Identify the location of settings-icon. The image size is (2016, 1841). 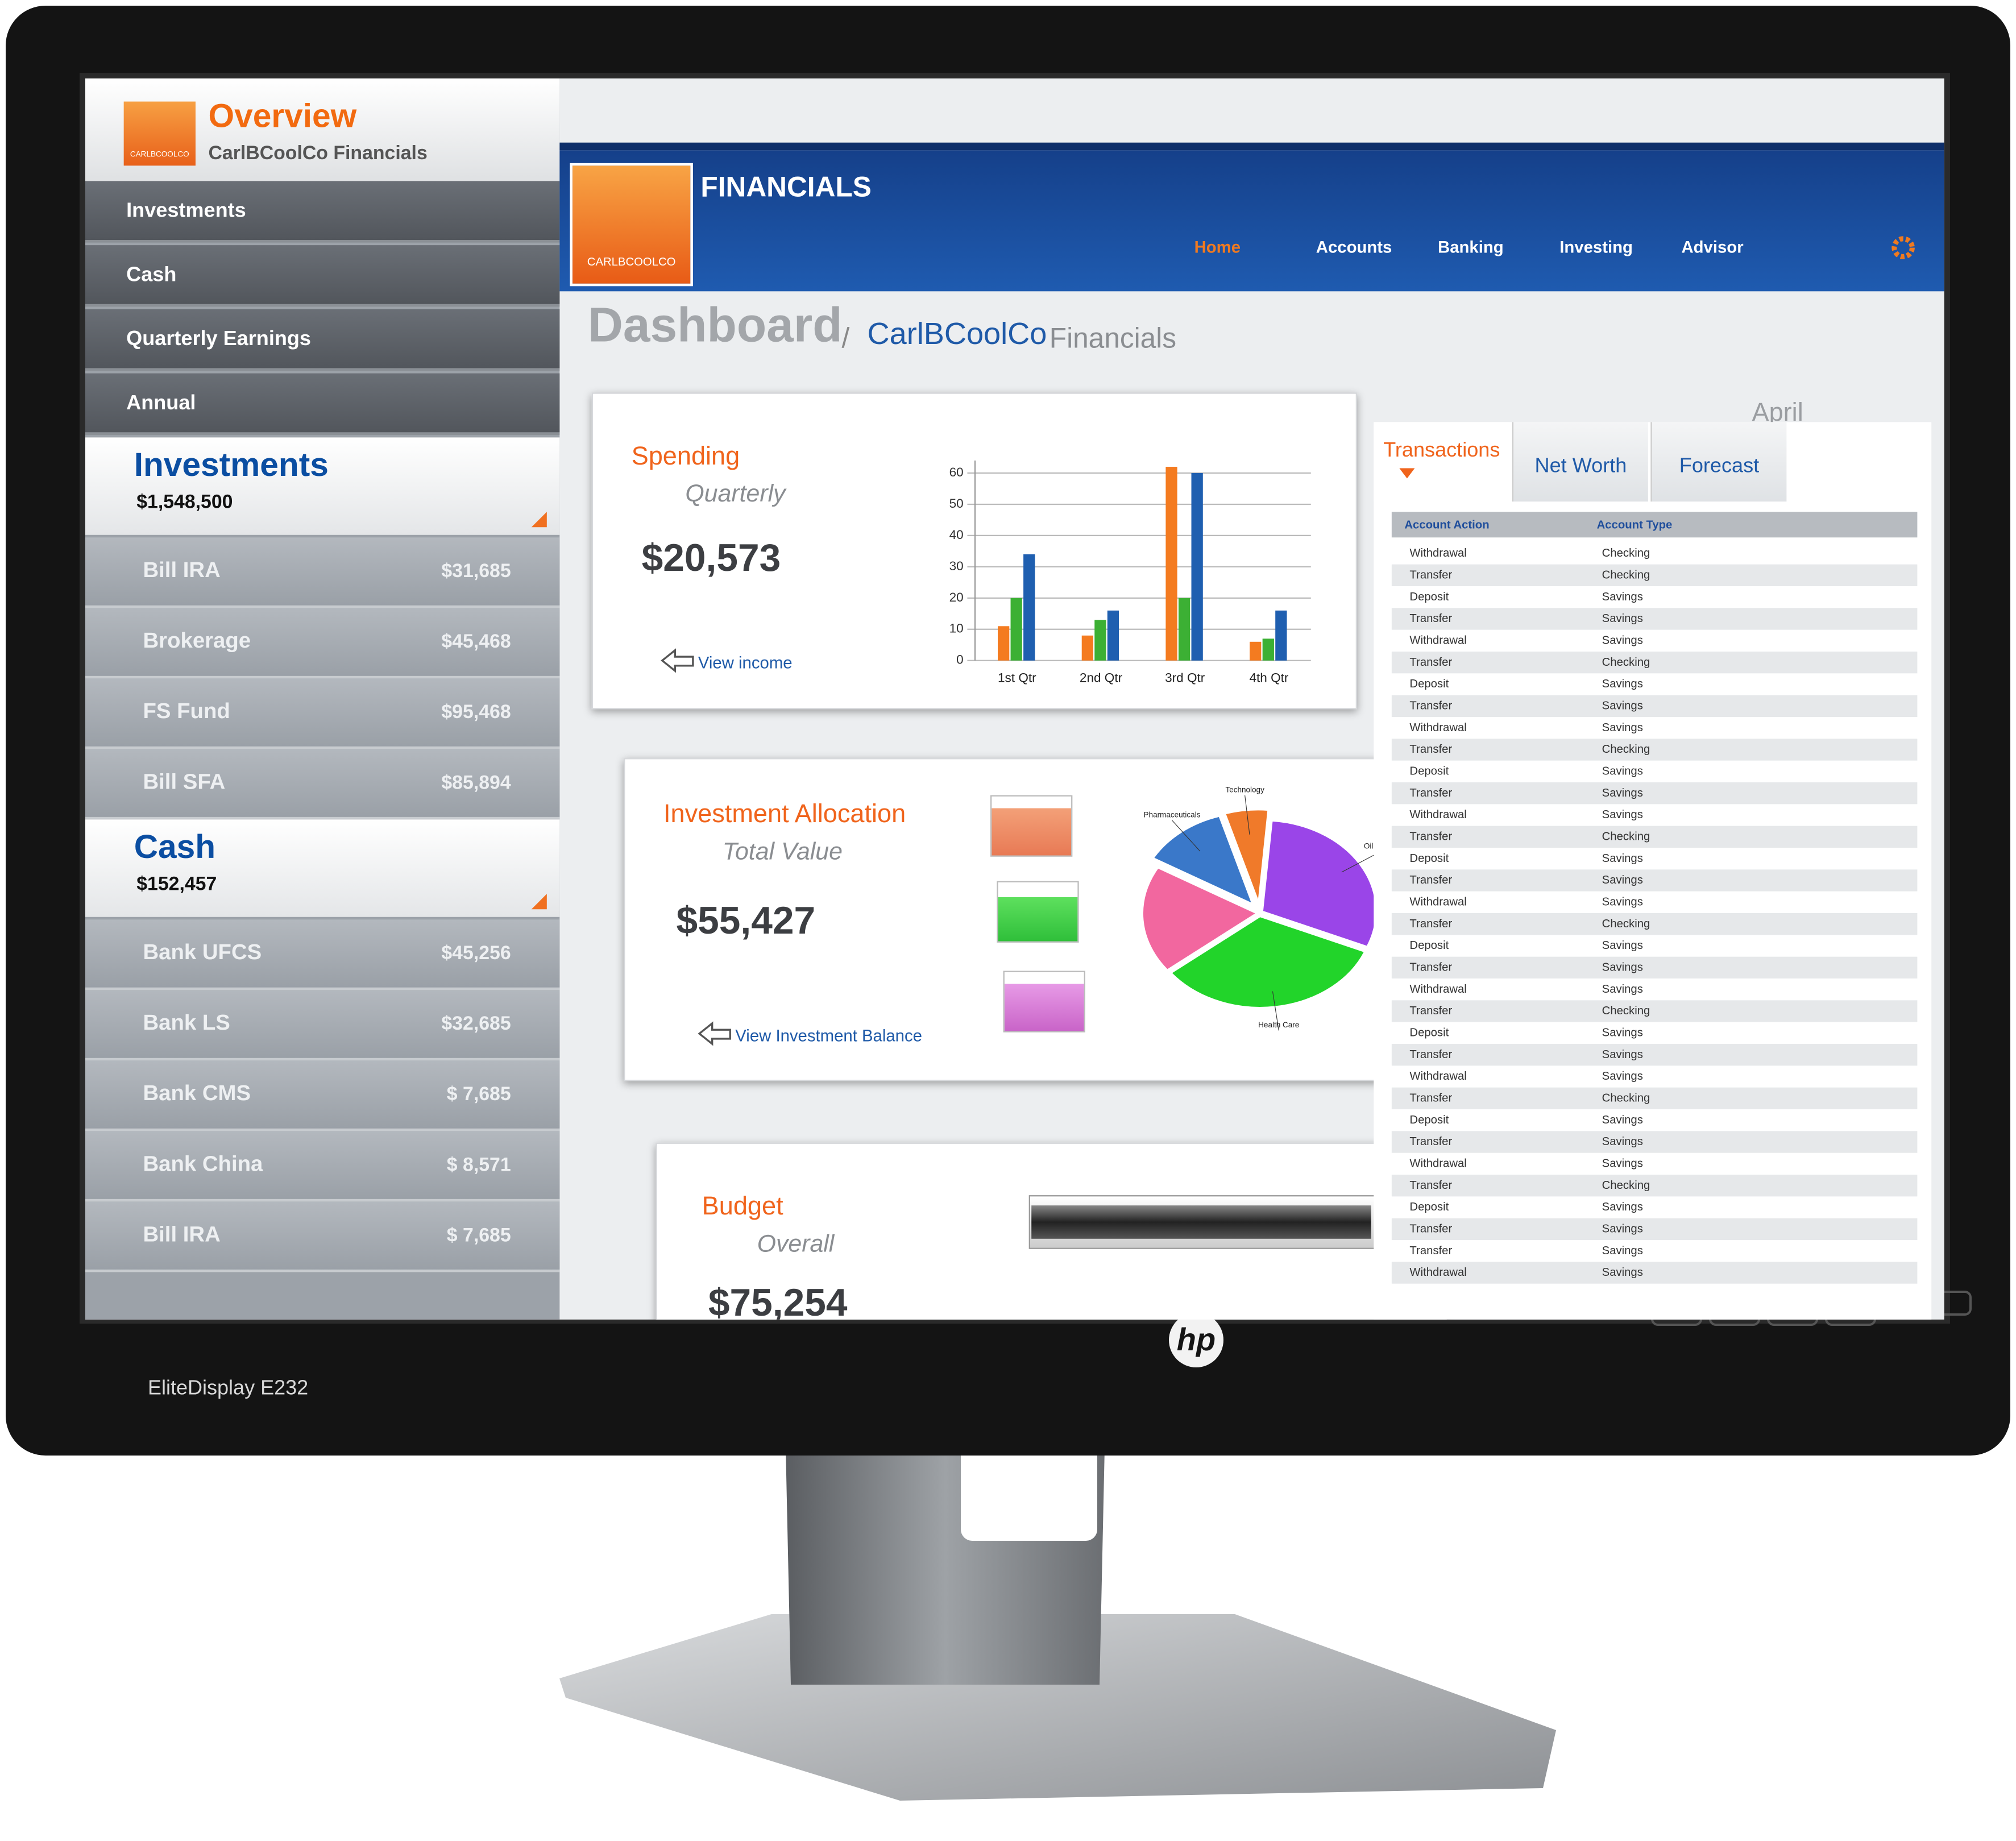
(1903, 248).